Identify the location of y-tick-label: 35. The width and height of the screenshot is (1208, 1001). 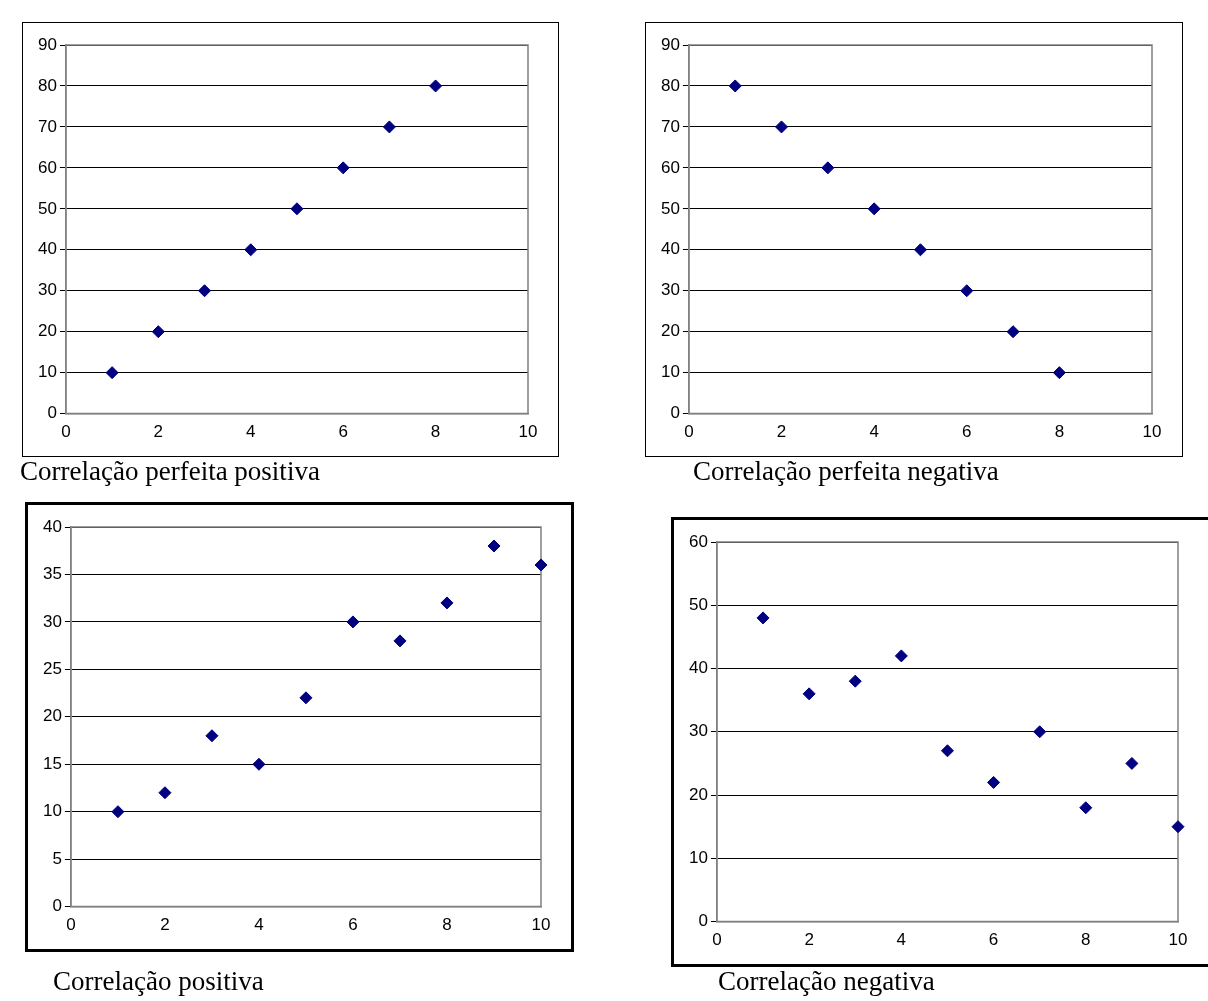
(52, 574).